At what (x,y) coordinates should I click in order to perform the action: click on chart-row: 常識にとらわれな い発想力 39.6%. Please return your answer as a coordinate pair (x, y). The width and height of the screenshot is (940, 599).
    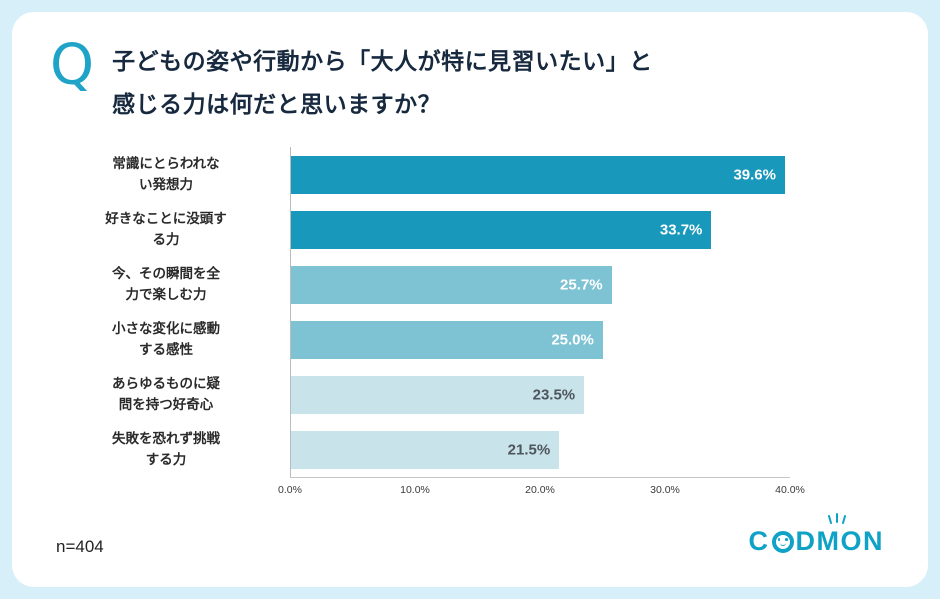
    Looking at the image, I should click on (430, 175).